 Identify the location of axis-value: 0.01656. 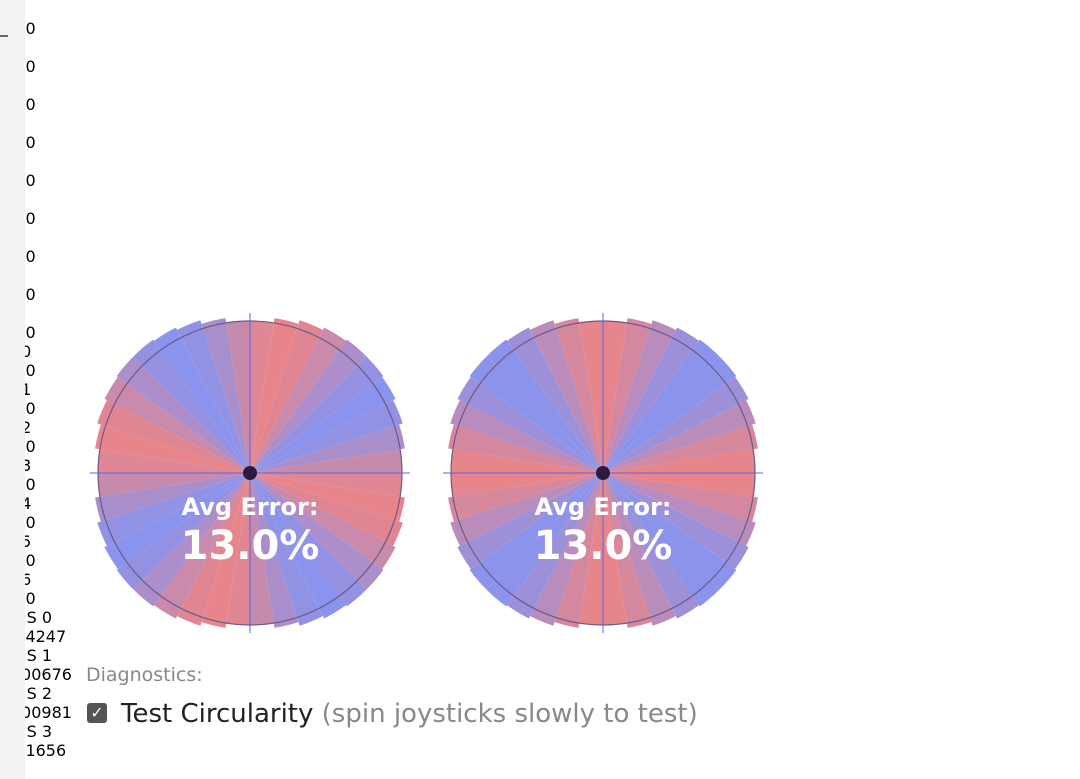
(33, 750).